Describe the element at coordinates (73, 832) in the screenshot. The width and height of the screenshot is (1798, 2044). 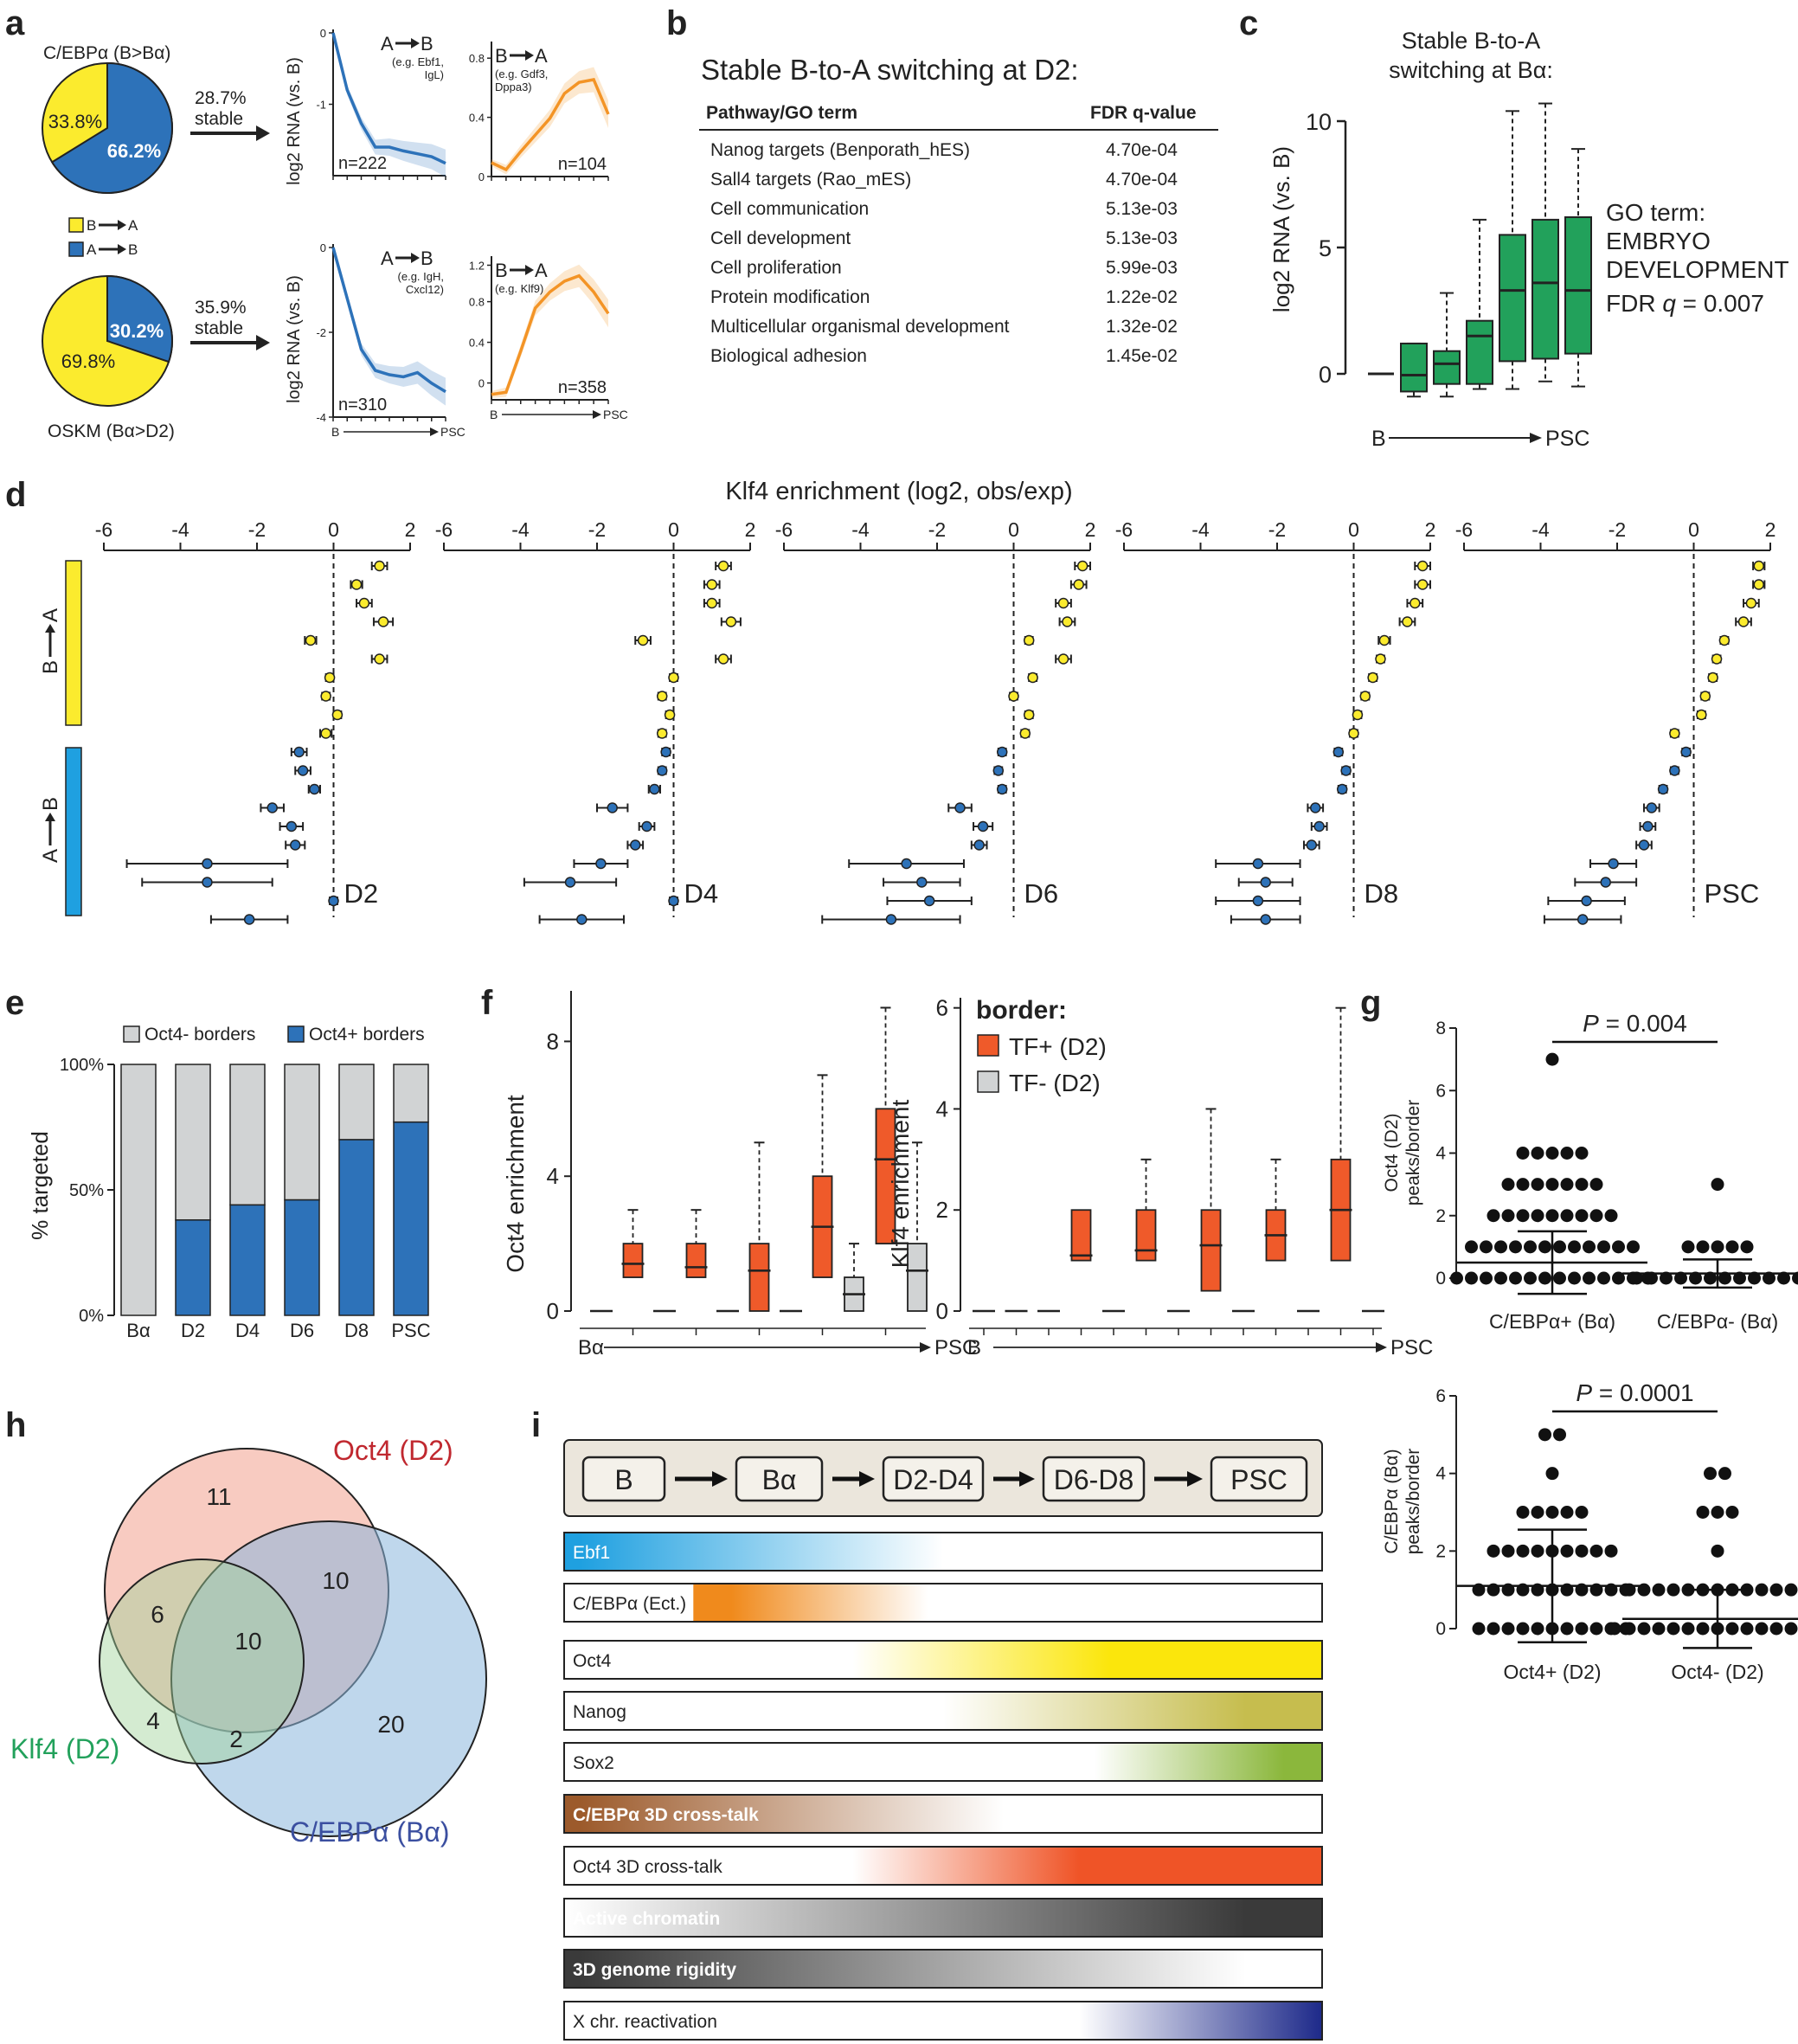
I see `d-side-bar-blue` at that location.